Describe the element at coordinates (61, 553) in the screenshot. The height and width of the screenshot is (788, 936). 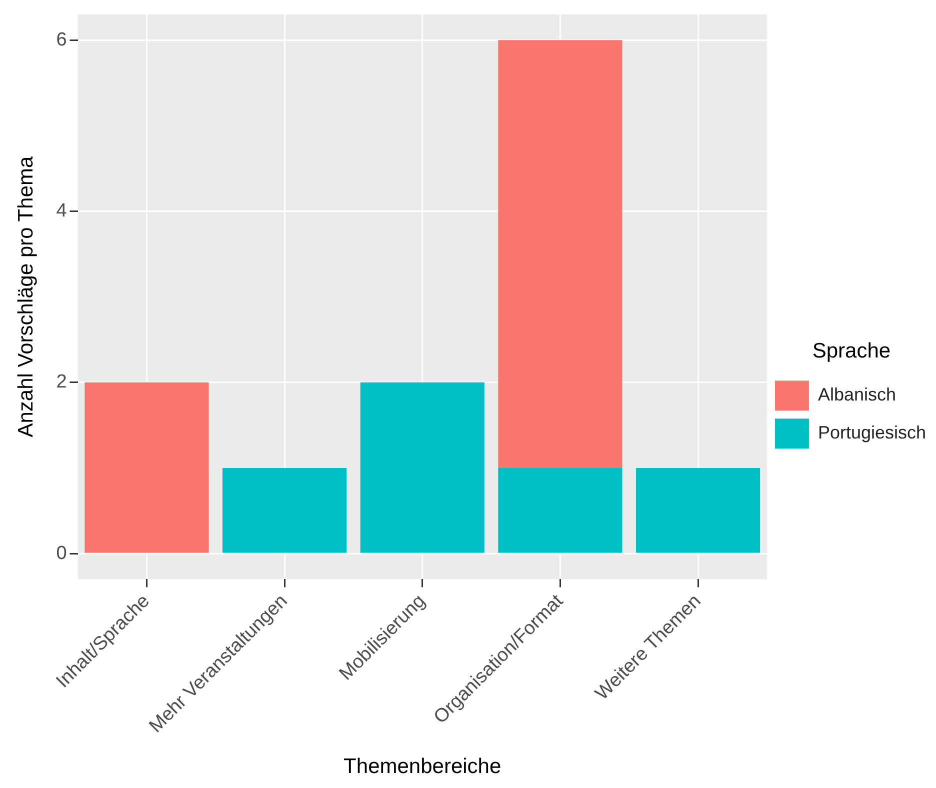
I see `y-tick-label: 0` at that location.